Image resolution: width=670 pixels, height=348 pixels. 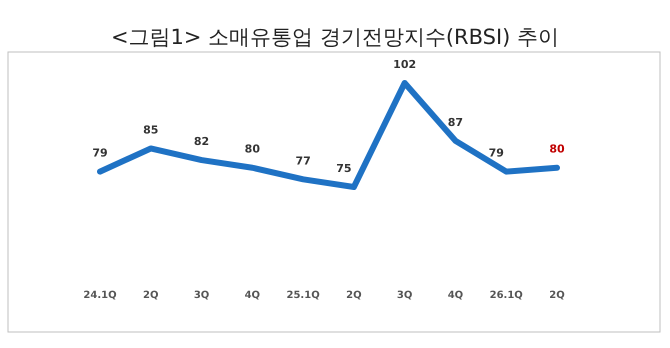 What do you see at coordinates (506, 295) in the screenshot?
I see `x-tick-label: 26.1Q` at bounding box center [506, 295].